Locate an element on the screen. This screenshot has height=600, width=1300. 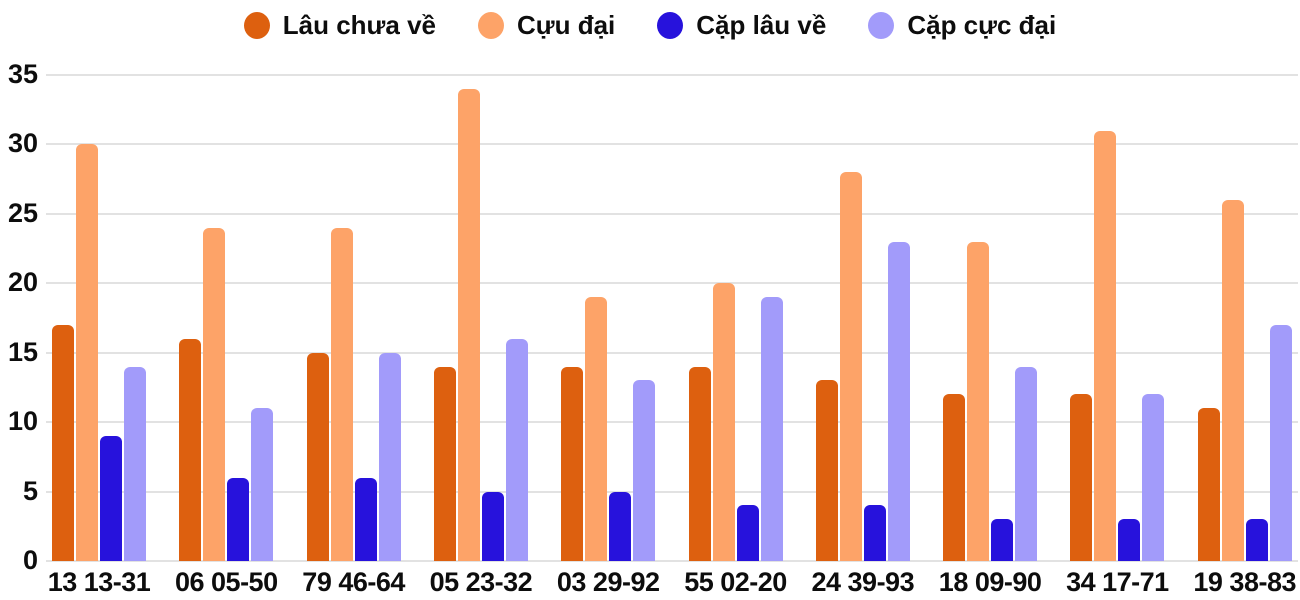
x-axis-label: 55 02-20 is located at coordinates (735, 582).